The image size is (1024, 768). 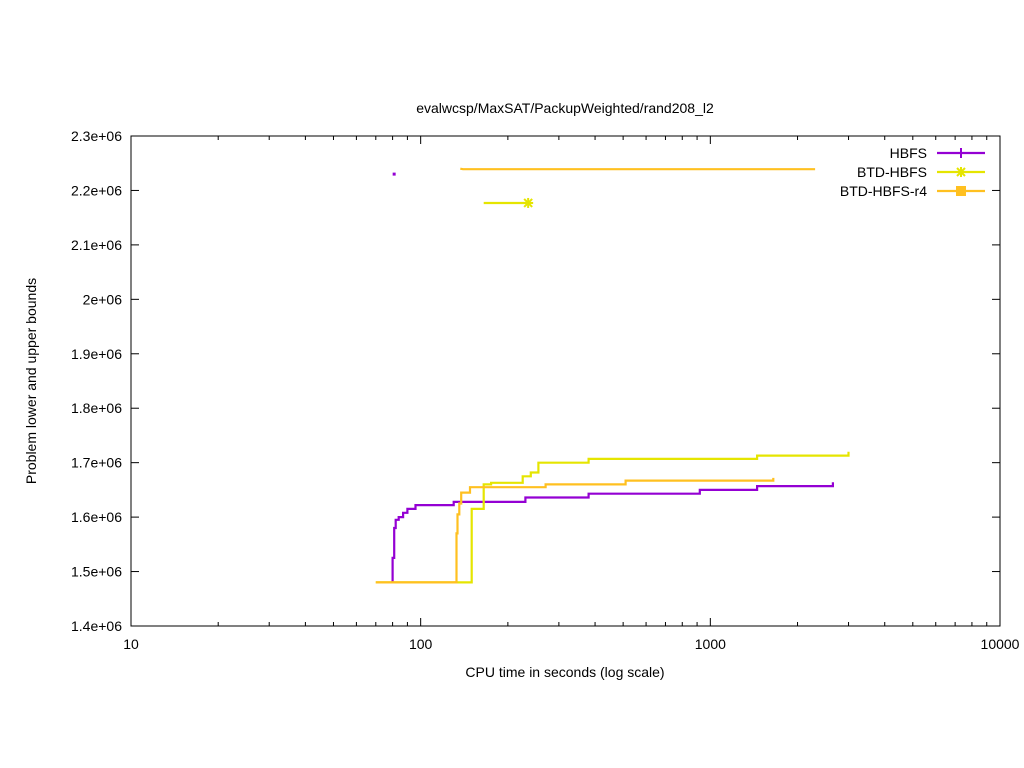 I want to click on y-axis-label: Problem lower and upper bounds, so click(x=31, y=381).